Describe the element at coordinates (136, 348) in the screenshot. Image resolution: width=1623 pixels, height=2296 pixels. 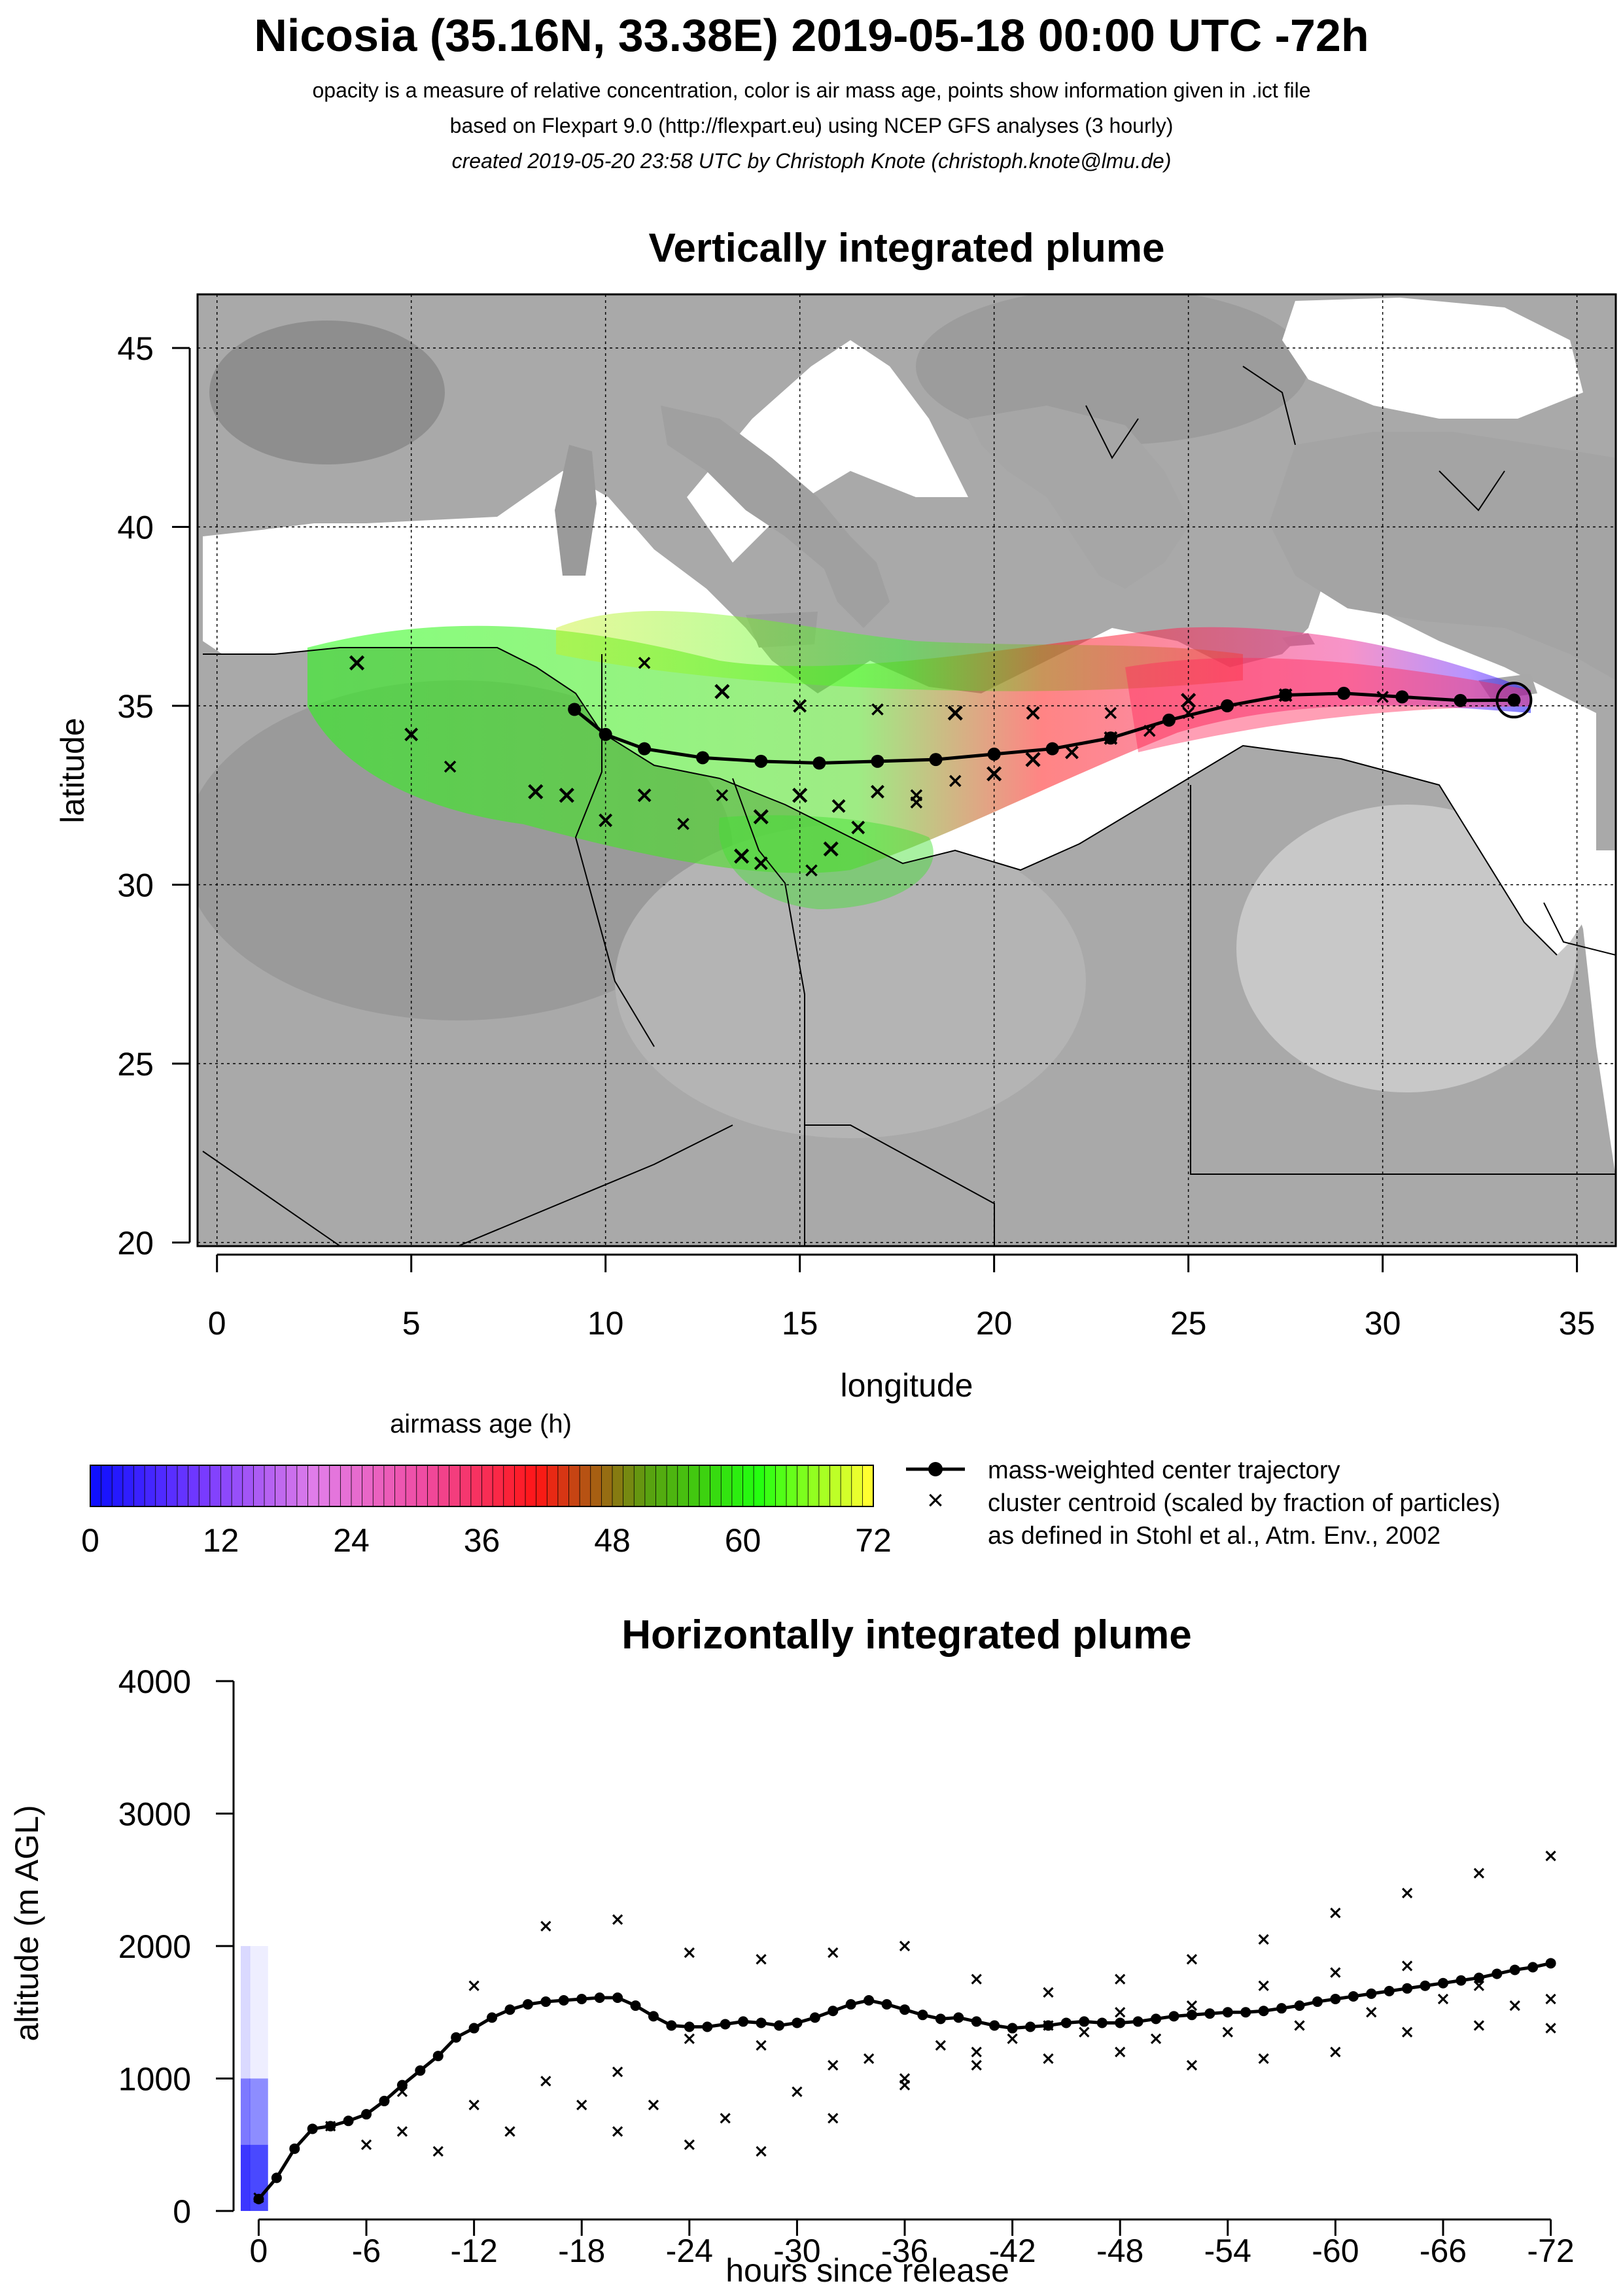
I see `map-y-tick-label: 45` at that location.